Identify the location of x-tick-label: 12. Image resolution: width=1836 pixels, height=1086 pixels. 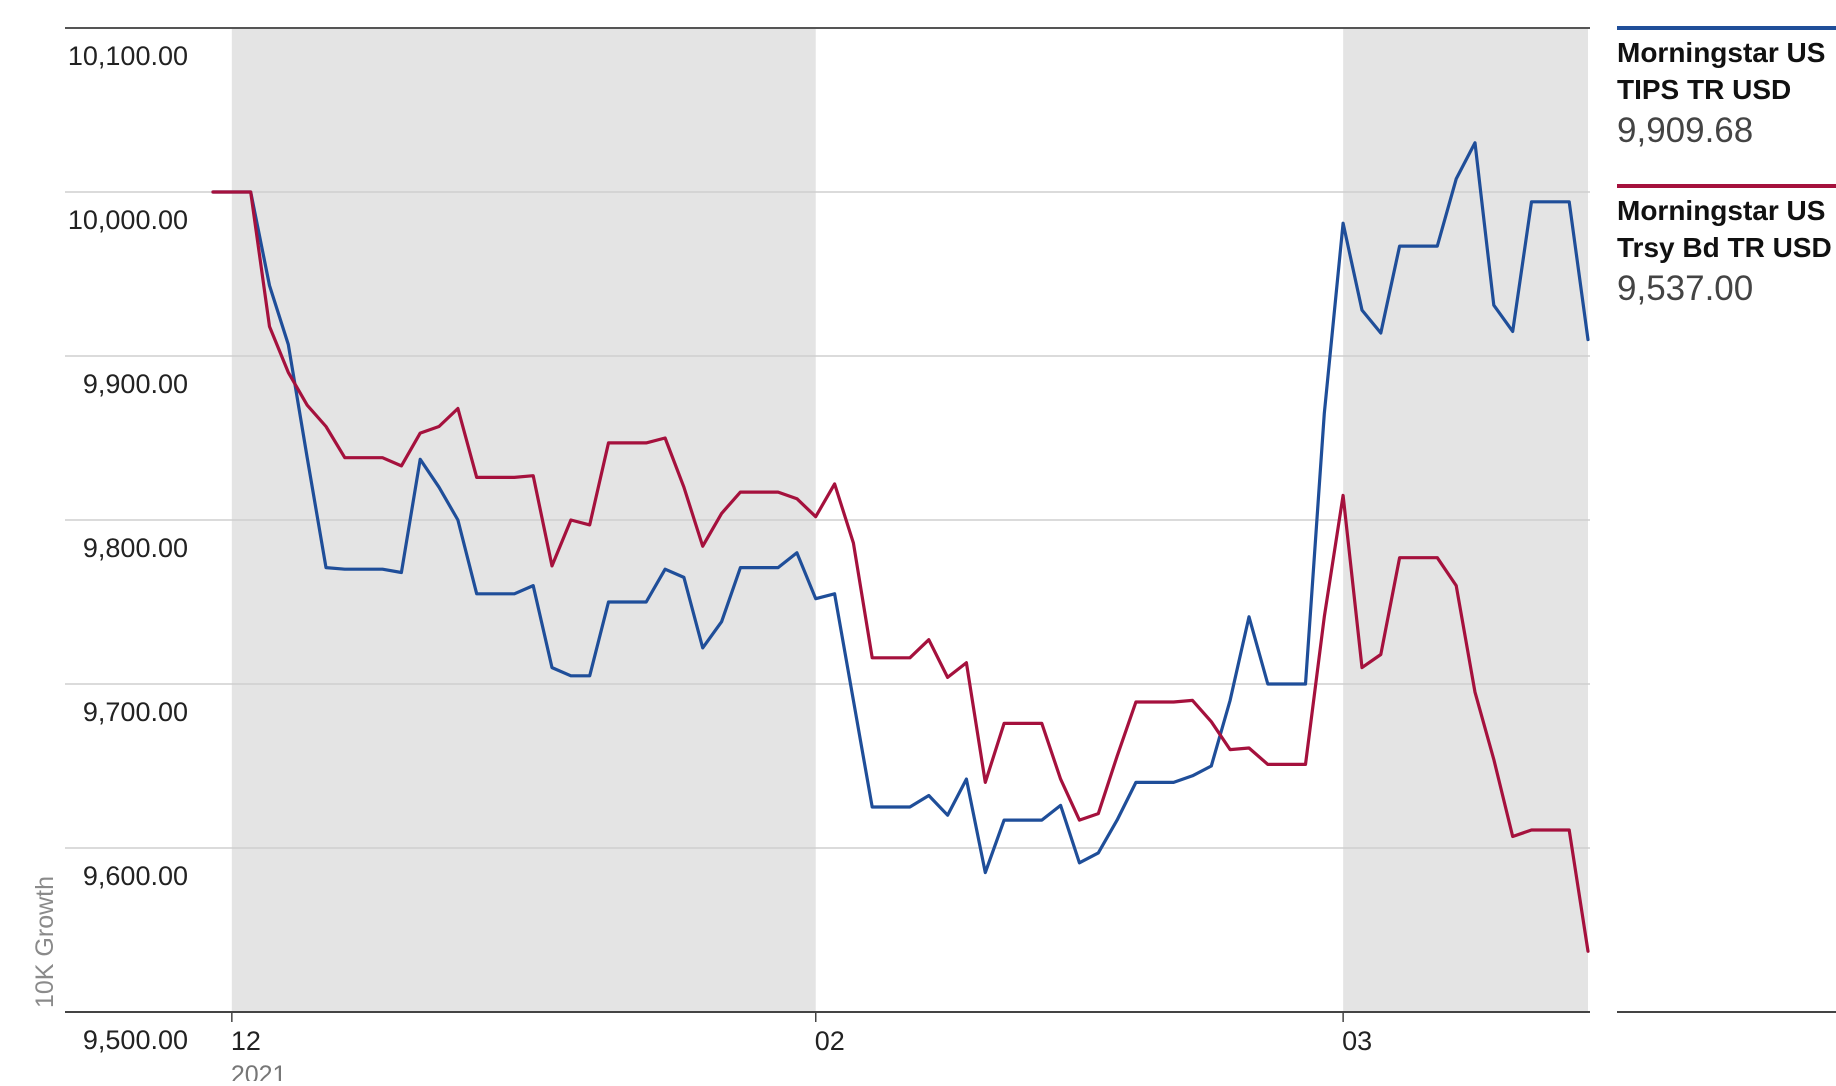
(246, 1041).